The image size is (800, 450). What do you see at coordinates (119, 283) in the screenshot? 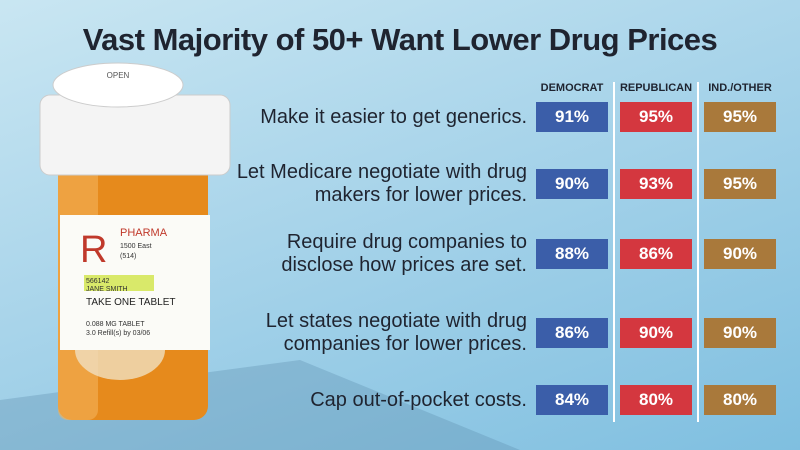
I see `label-highlight` at bounding box center [119, 283].